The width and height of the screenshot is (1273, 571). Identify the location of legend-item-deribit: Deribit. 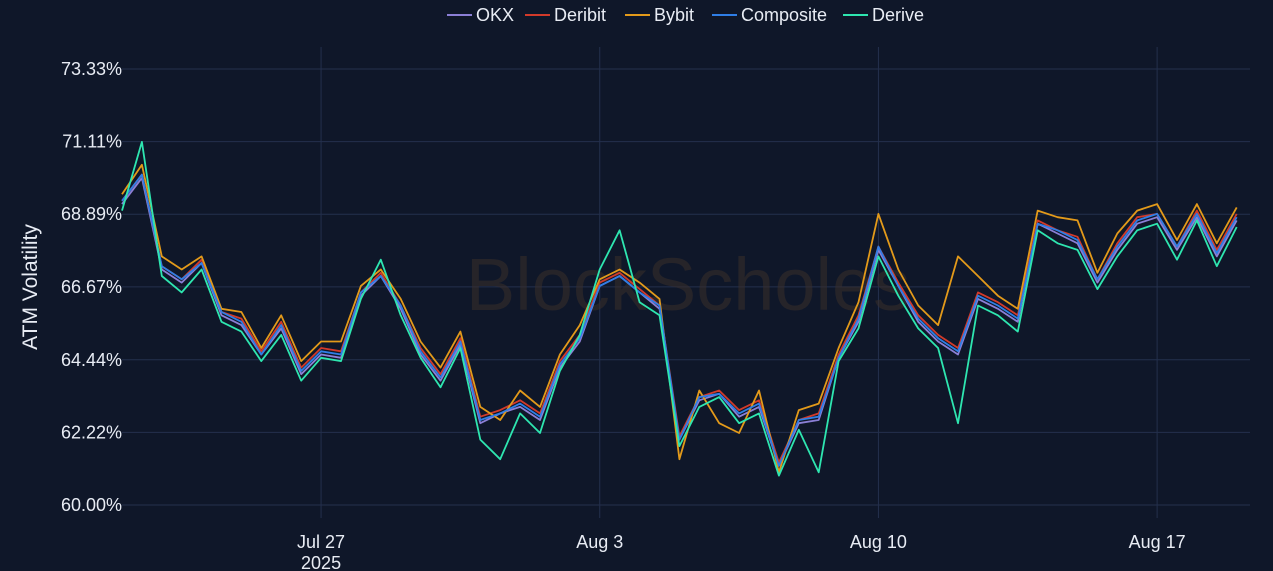
(565, 15).